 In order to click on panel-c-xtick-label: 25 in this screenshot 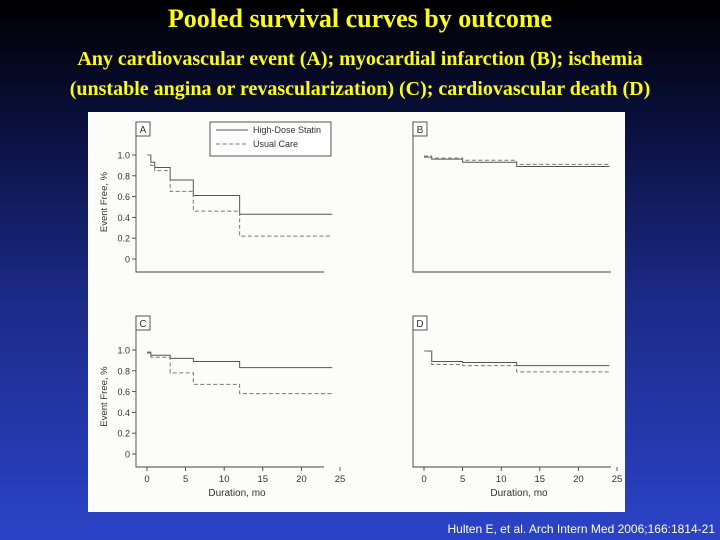, I will do `click(340, 479)`.